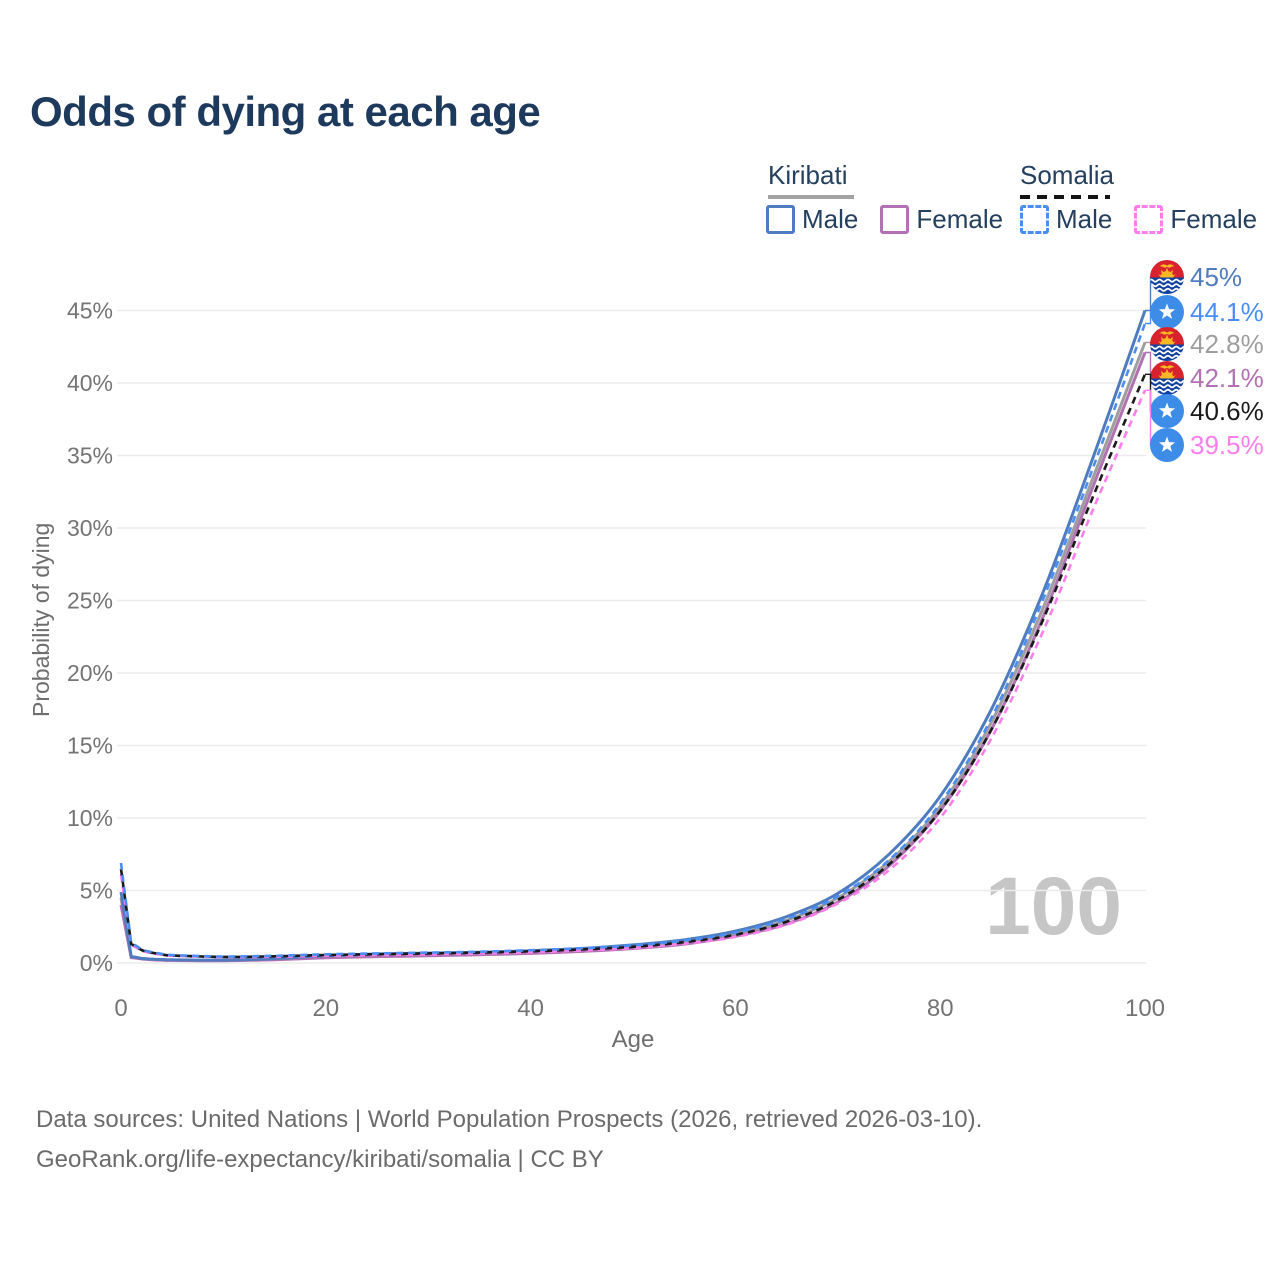  Describe the element at coordinates (735, 1008) in the screenshot. I see `x-tick-label: 60` at that location.